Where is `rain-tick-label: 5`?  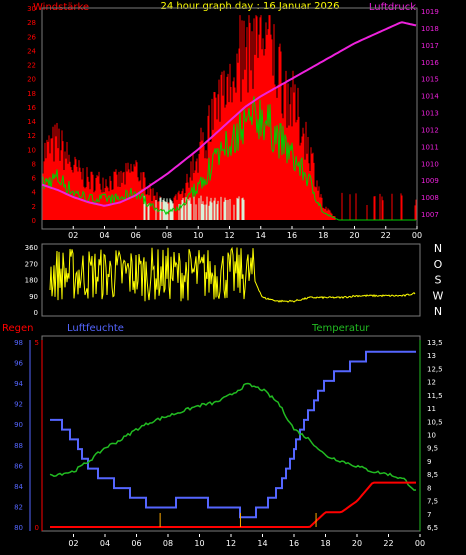 rain-tick-label: 5 is located at coordinates (37, 343).